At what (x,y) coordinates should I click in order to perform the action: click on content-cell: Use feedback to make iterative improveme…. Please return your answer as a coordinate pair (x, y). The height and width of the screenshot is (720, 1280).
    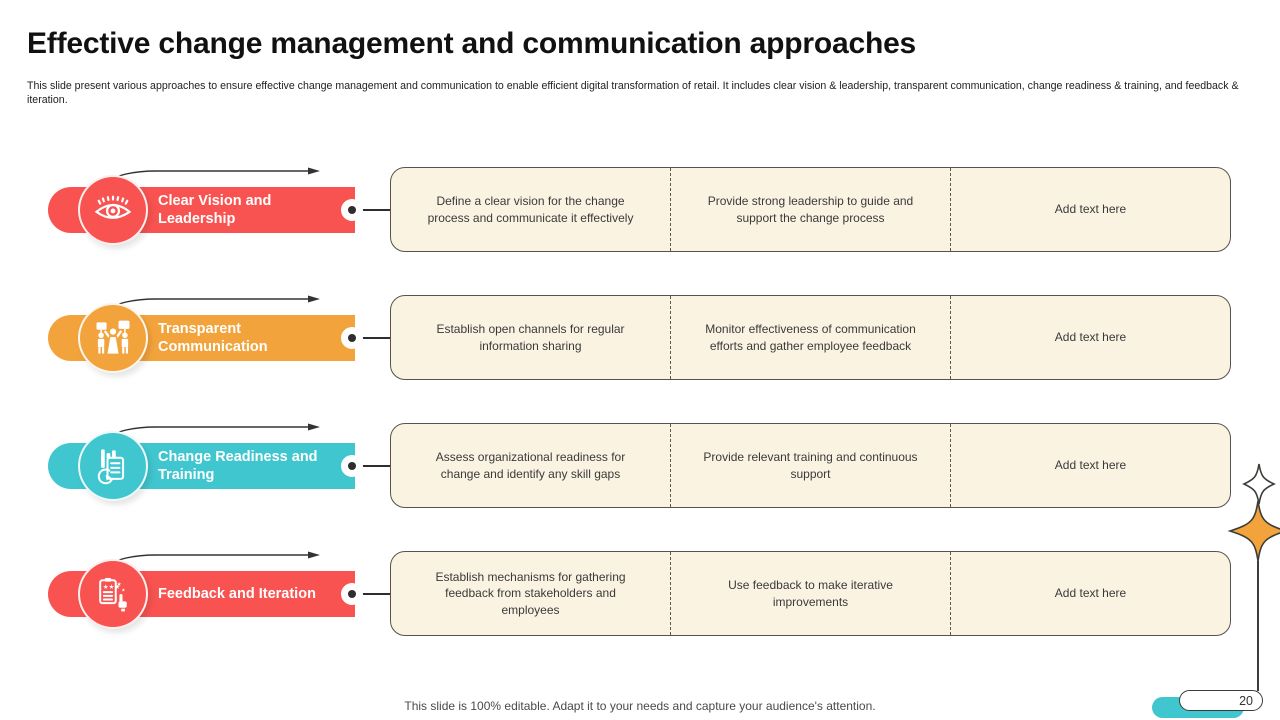
    Looking at the image, I should click on (810, 593).